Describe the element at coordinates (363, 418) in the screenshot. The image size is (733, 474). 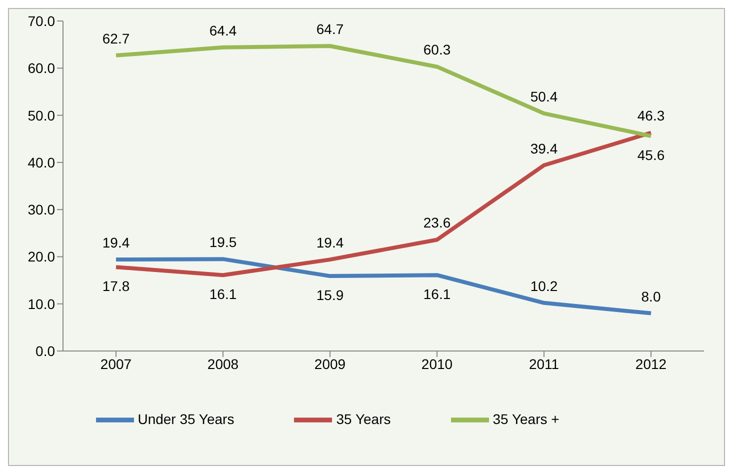
I see `legend-label: 35 Years` at that location.